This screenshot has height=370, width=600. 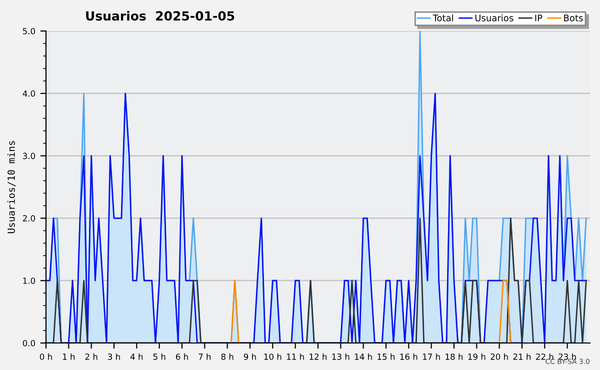 What do you see at coordinates (409, 356) in the screenshot?
I see `x-tick-label: 16 h` at bounding box center [409, 356].